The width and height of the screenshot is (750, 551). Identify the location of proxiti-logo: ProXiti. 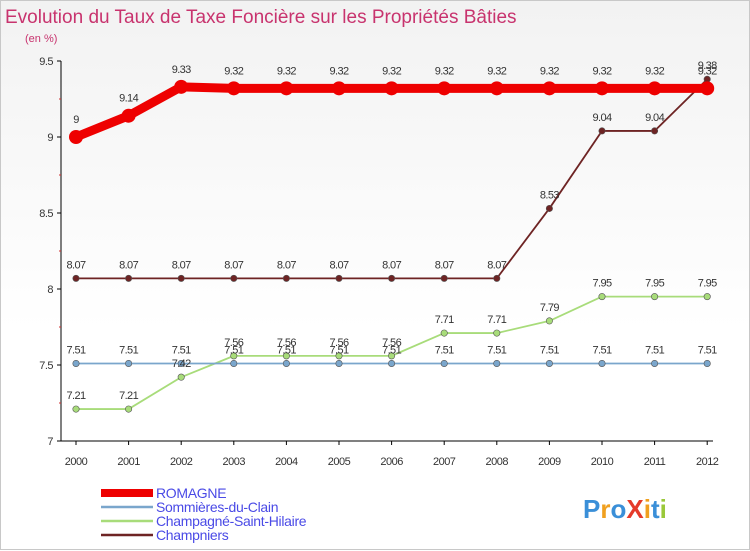
(625, 509).